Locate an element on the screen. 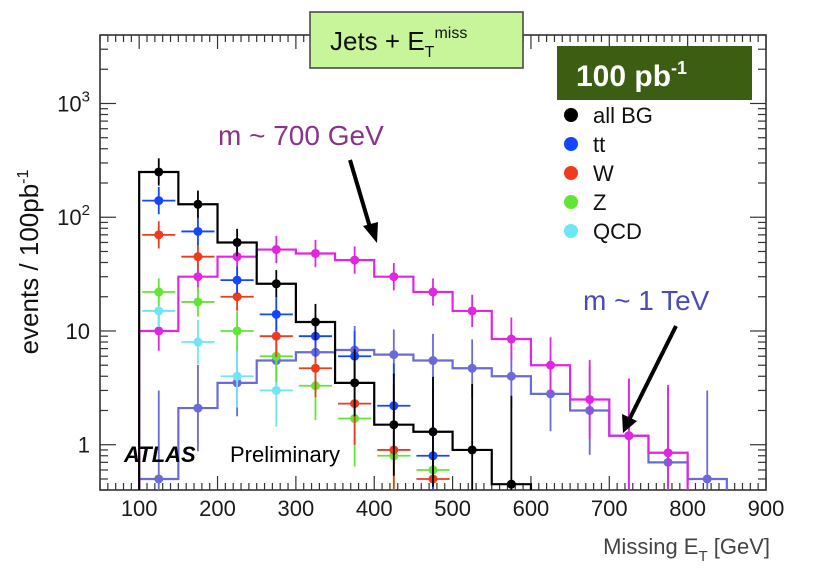 The height and width of the screenshot is (584, 814). legend-marker-tt is located at coordinates (571, 144).